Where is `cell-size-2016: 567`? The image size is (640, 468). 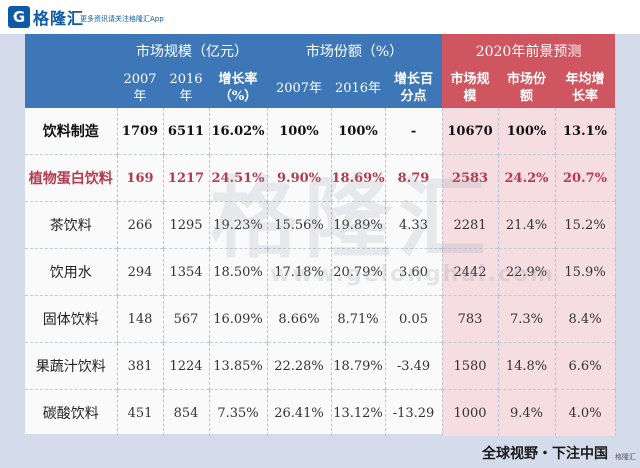
cell-size-2016: 567 is located at coordinates (186, 319).